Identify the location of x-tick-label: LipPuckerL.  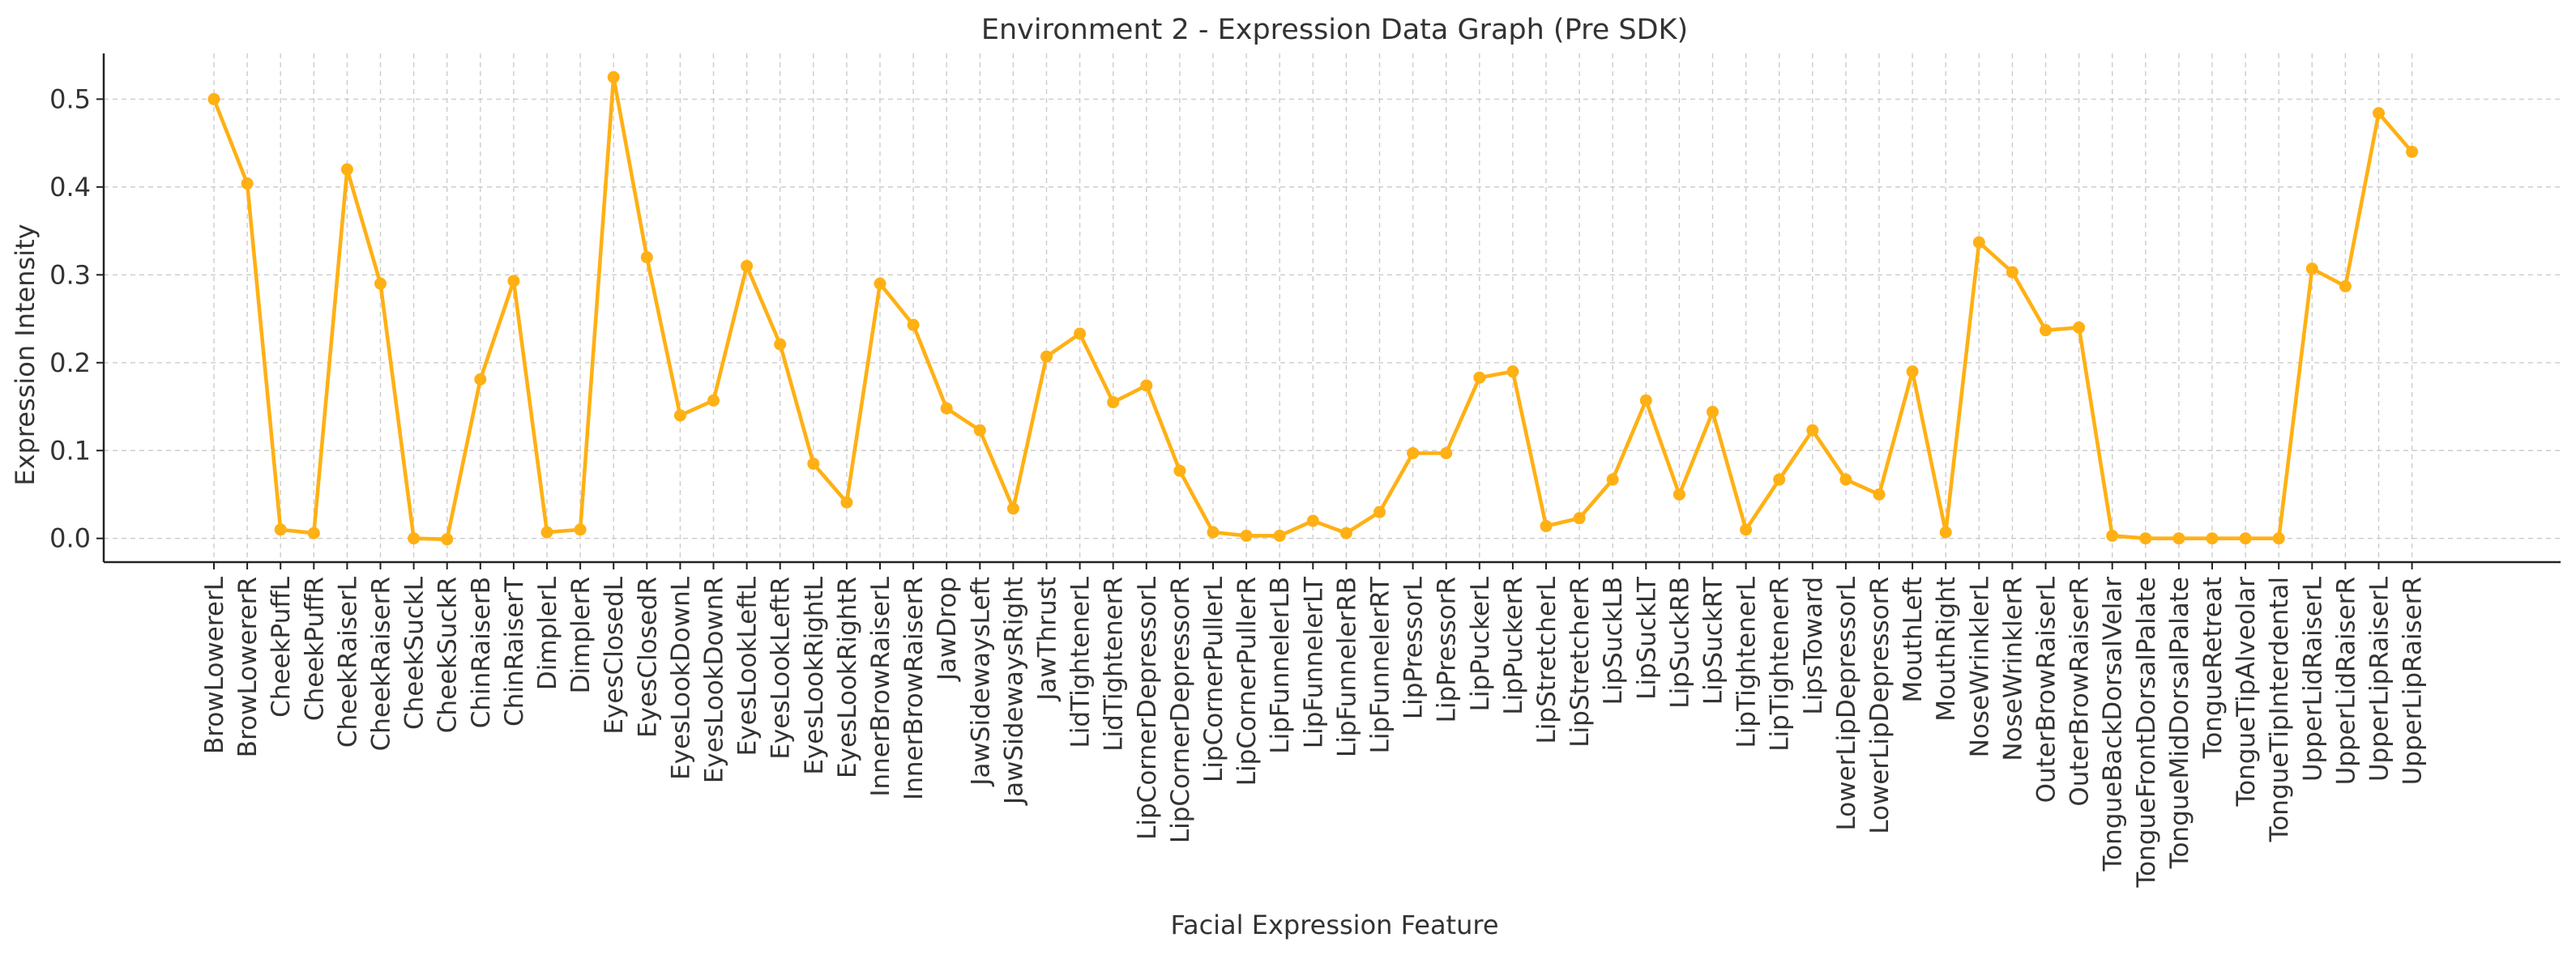
(1480, 643).